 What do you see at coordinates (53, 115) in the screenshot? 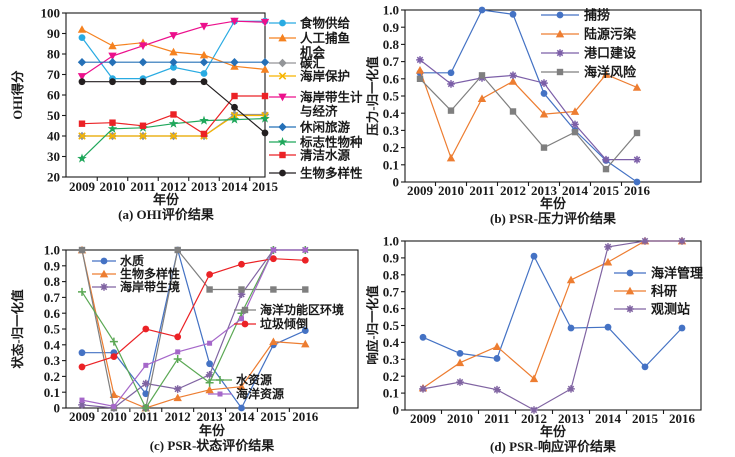
I see `svg-text: 50` at bounding box center [53, 115].